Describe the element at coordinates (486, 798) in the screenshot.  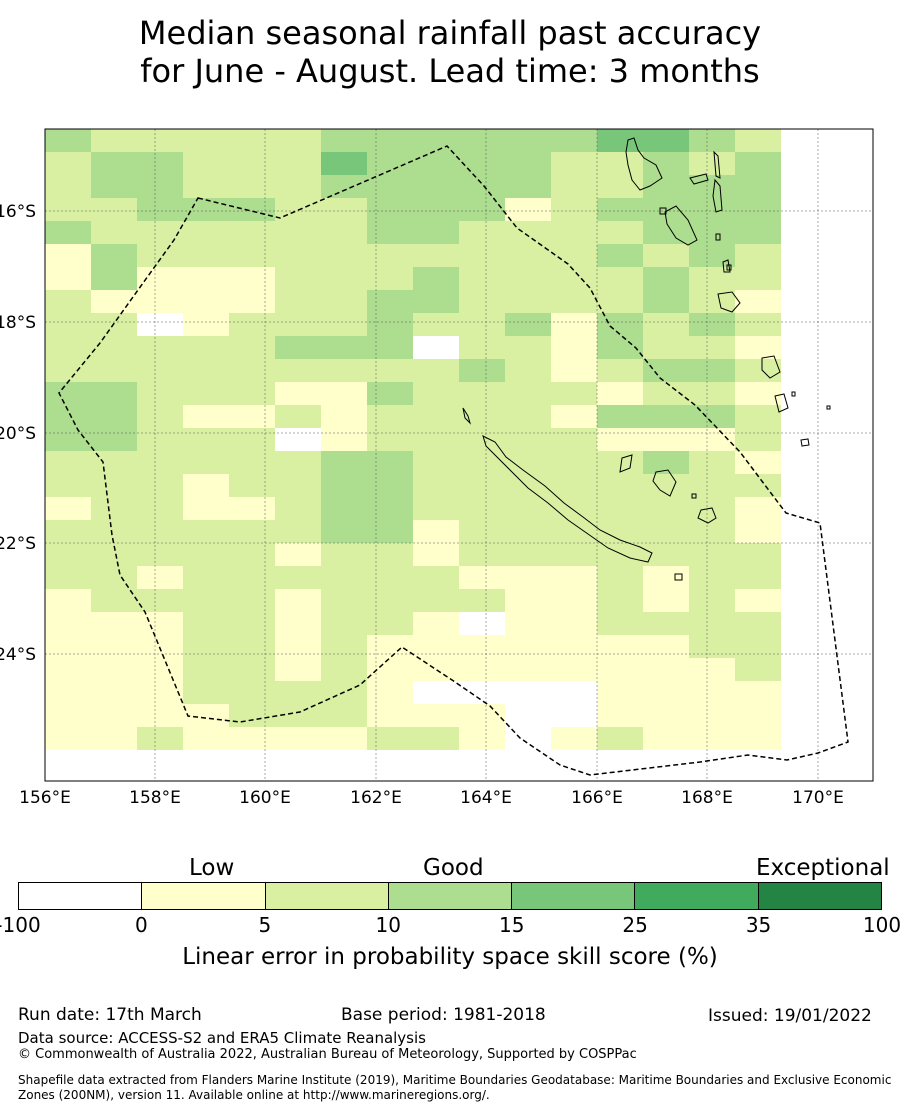
I see `longitude-label: 164°E` at that location.